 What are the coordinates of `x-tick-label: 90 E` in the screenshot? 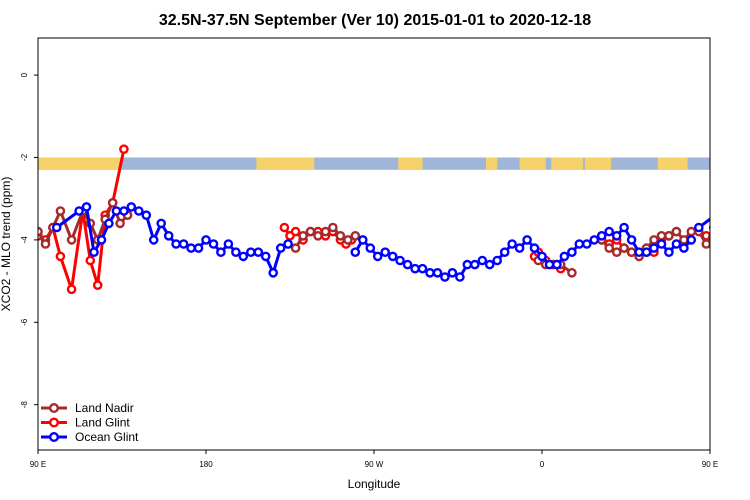 It's located at (710, 464).